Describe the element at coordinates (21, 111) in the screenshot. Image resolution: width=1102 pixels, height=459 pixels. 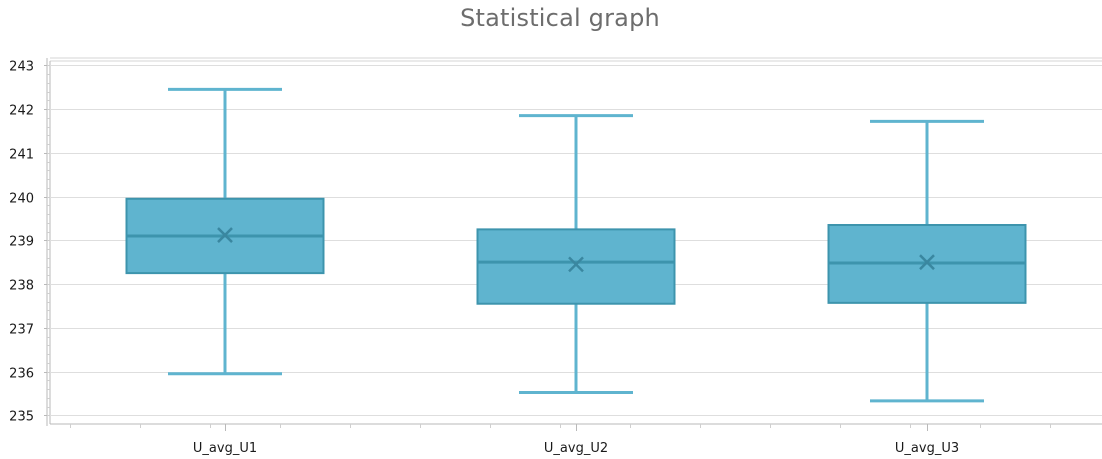
I see `y-tick-label: 242` at that location.